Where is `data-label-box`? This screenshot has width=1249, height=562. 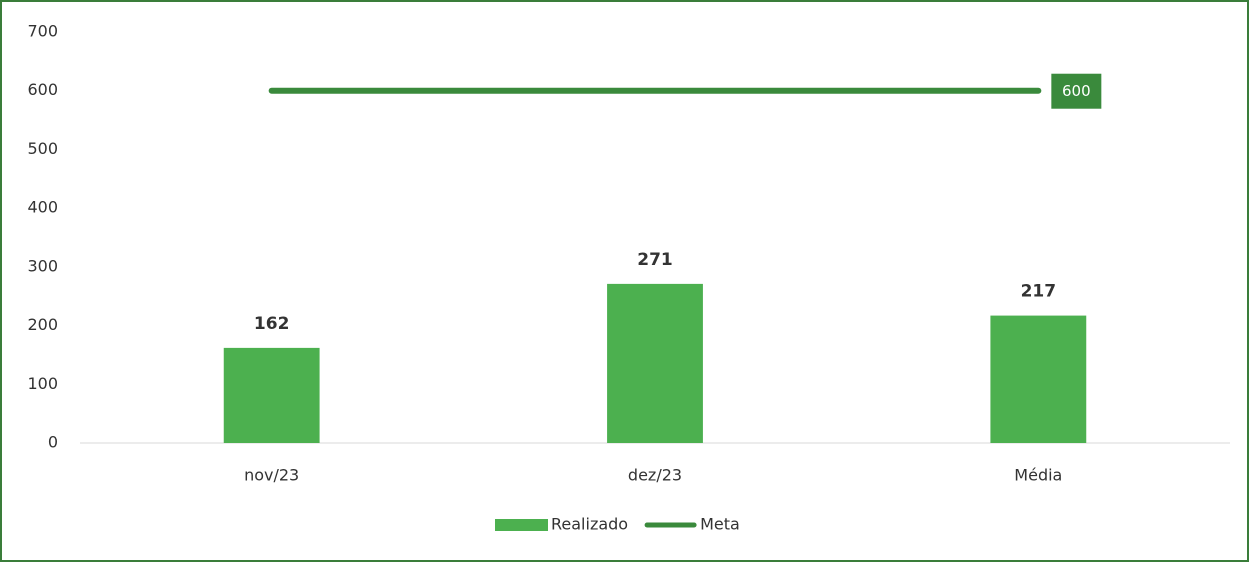
data-label-box is located at coordinates (1076, 91).